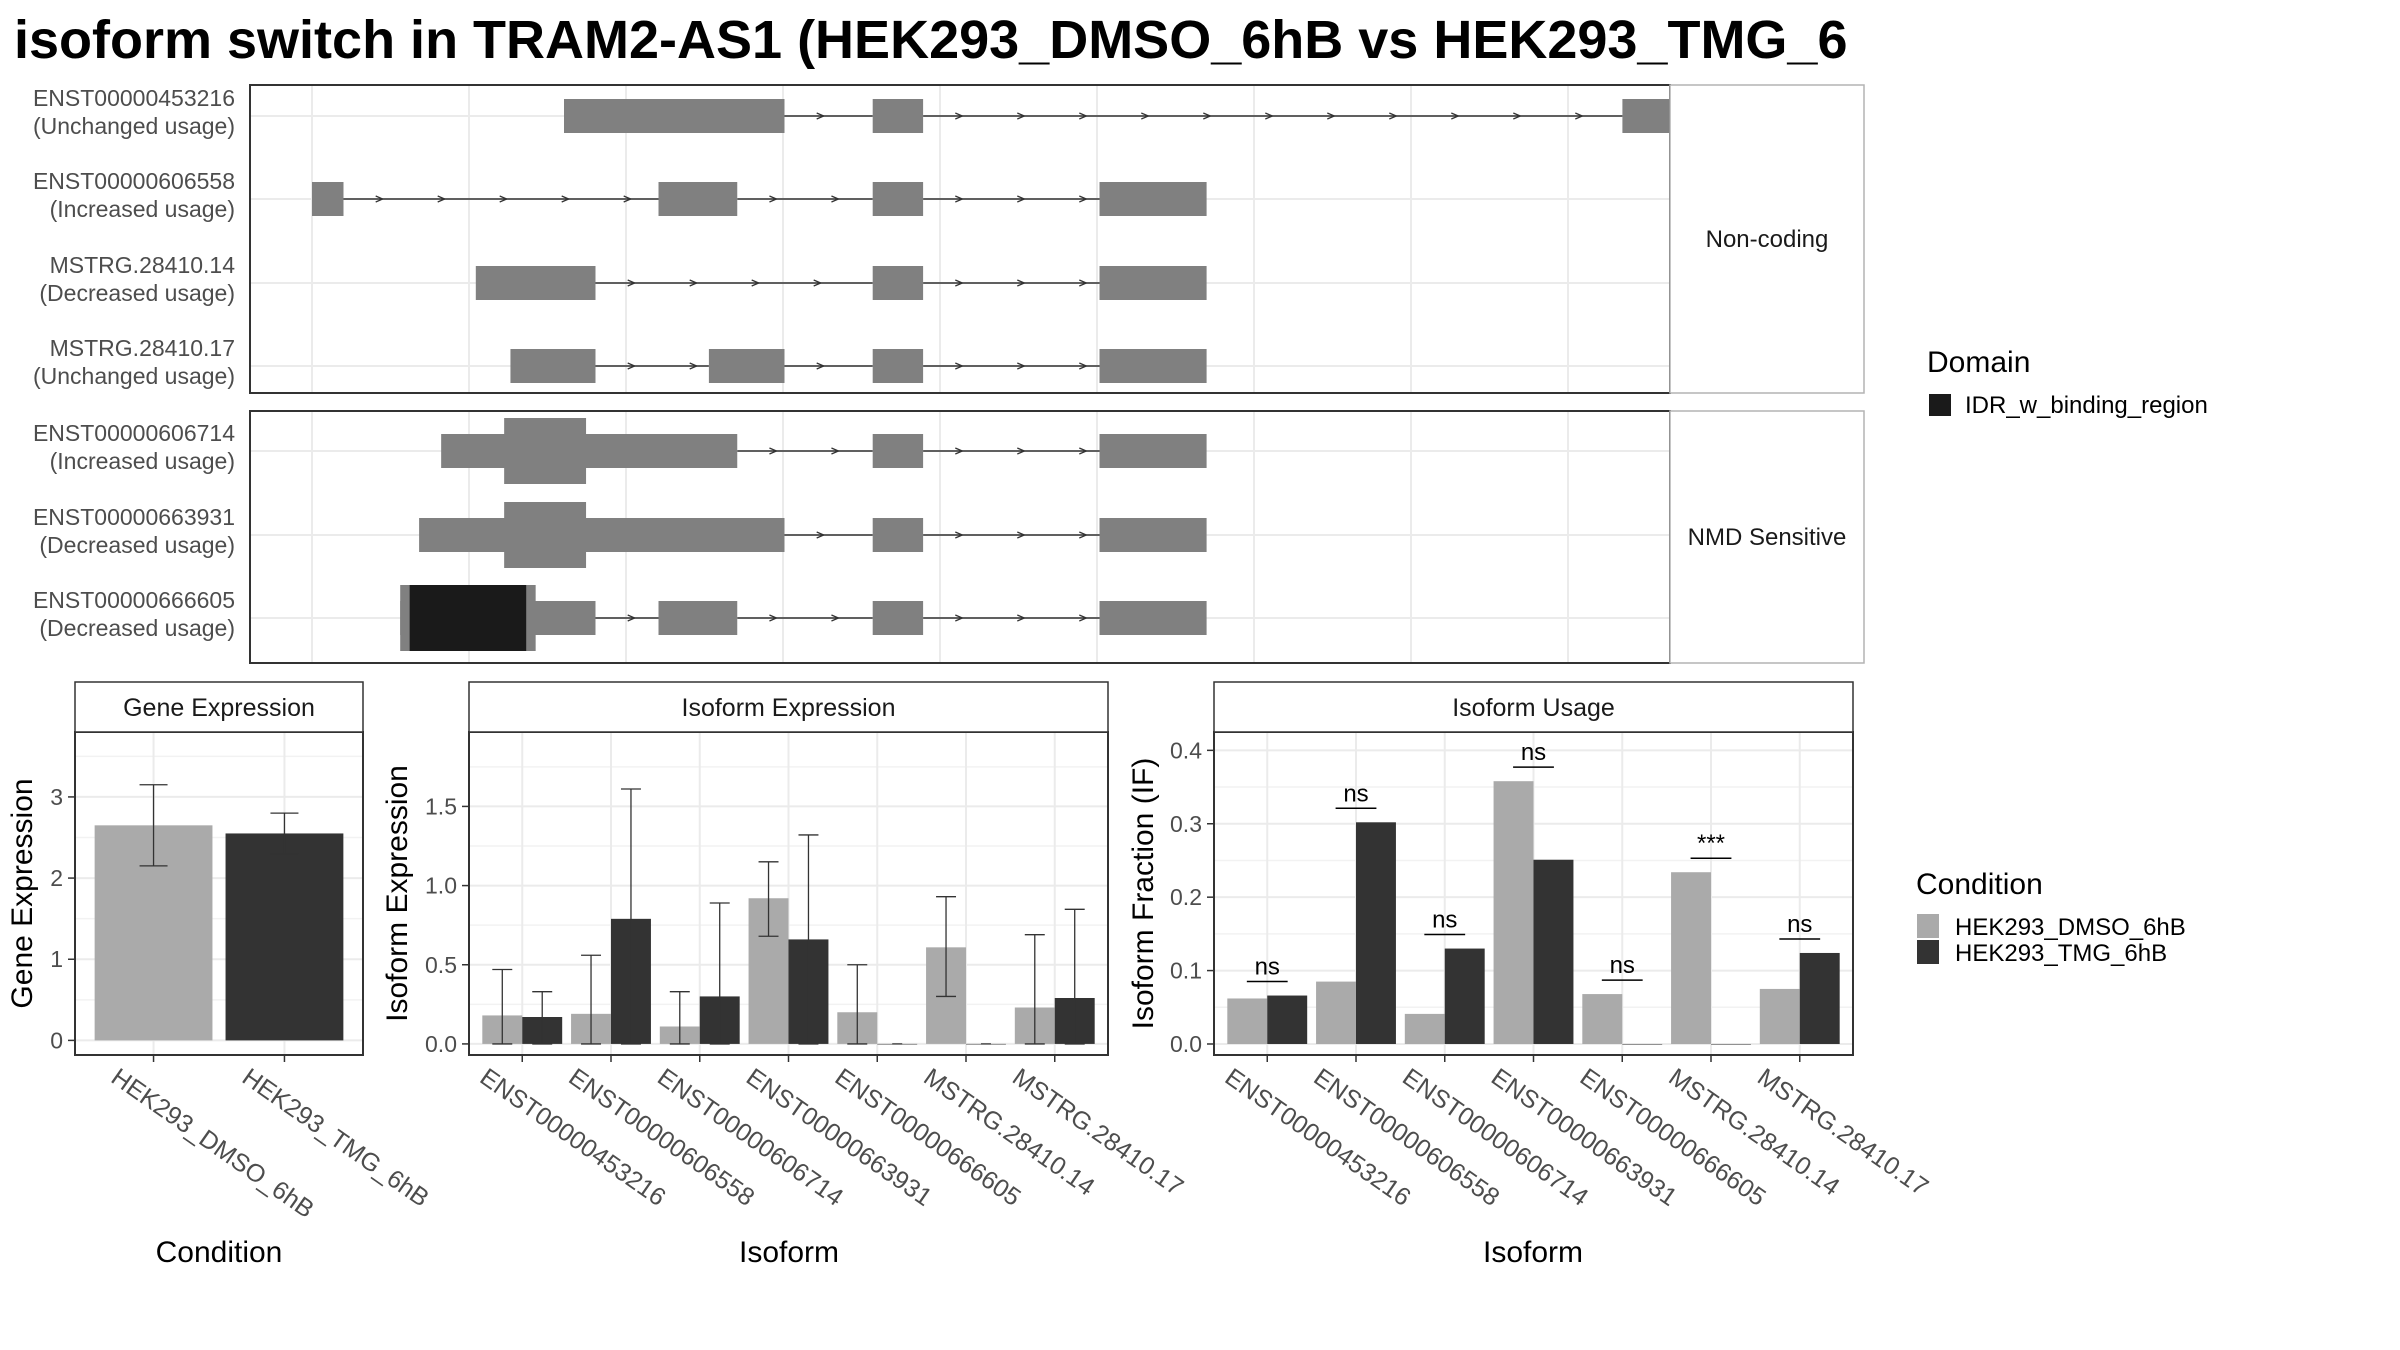 The height and width of the screenshot is (1350, 2400). What do you see at coordinates (134, 517) in the screenshot?
I see `transcript-id-label: ENST00000663931` at bounding box center [134, 517].